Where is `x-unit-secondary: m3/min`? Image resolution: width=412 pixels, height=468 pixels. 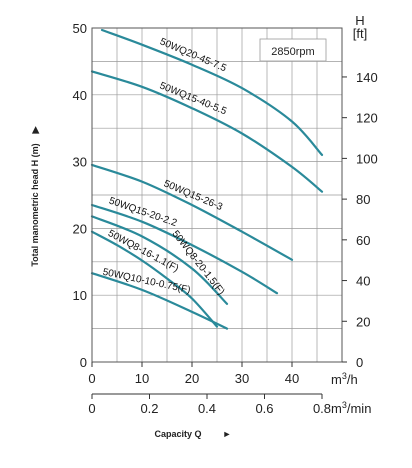 x-unit-secondary: m3/min is located at coordinates (351, 408).